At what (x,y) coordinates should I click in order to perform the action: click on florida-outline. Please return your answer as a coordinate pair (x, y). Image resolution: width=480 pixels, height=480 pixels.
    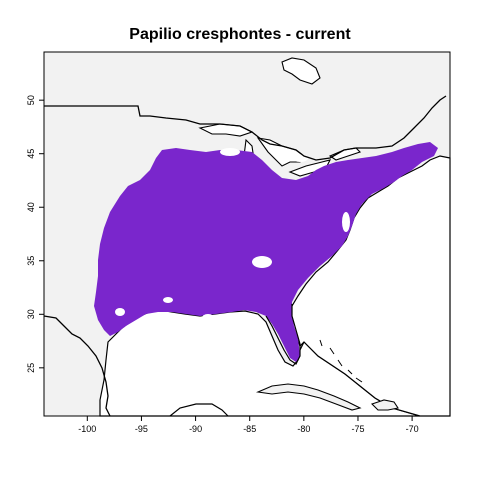
    Looking at the image, I should click on (283, 334).